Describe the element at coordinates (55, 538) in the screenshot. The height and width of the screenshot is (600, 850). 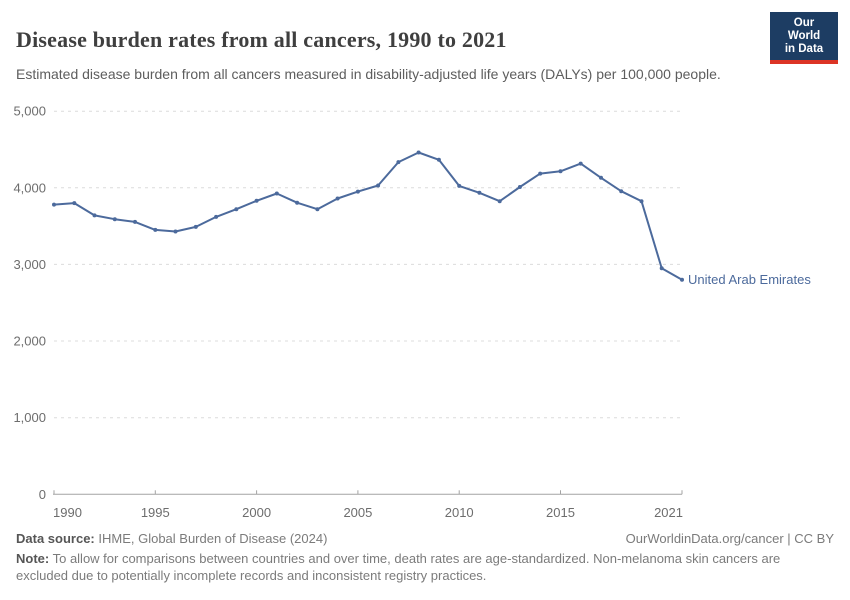
I see `data-source-label: Data source:` at that location.